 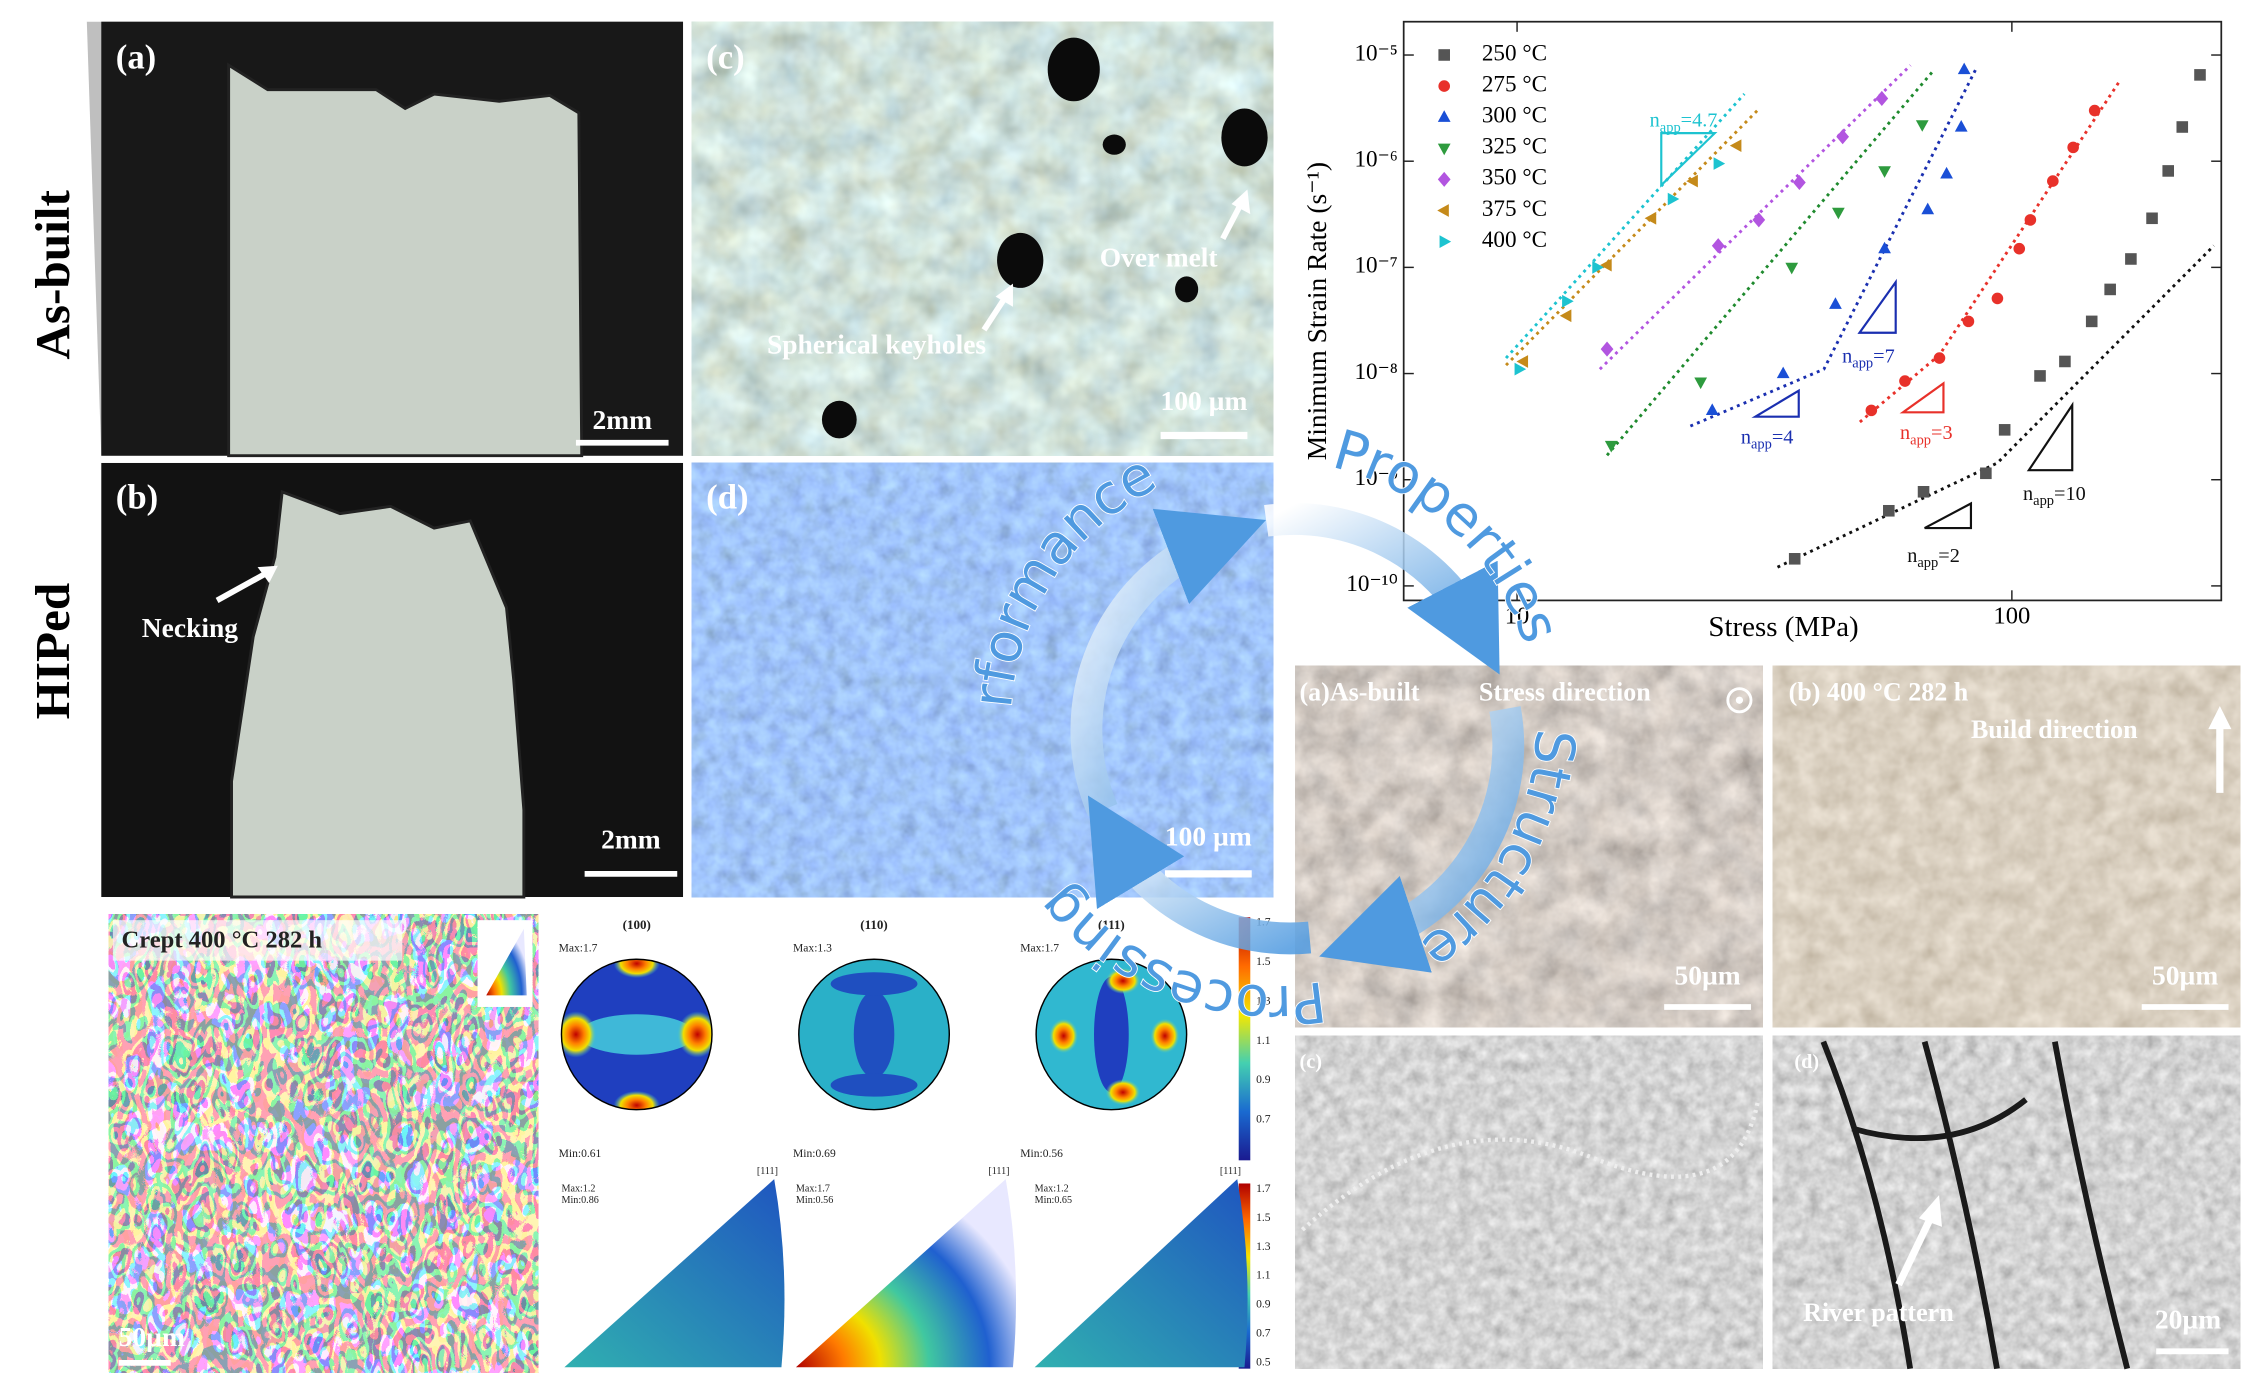 I want to click on panel-note: Stress direction, so click(x=1565, y=691).